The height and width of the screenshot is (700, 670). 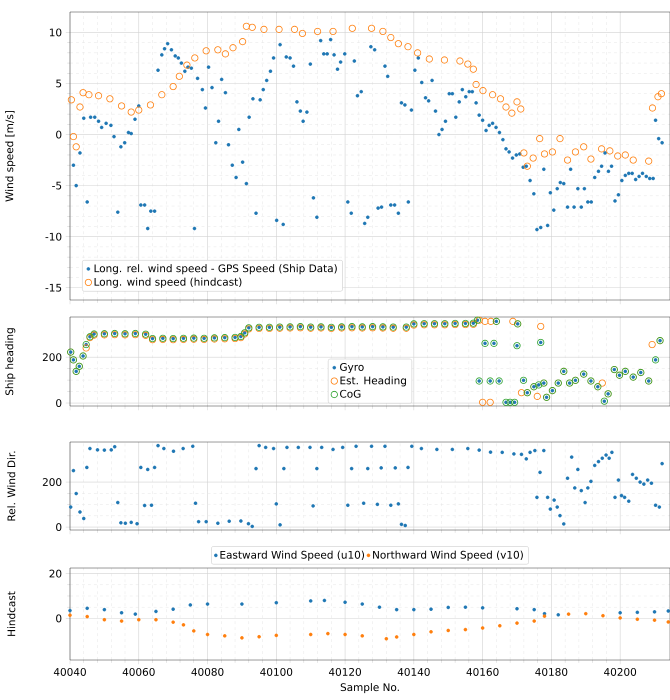 I want to click on x-tick-label: 40160, so click(x=482, y=672).